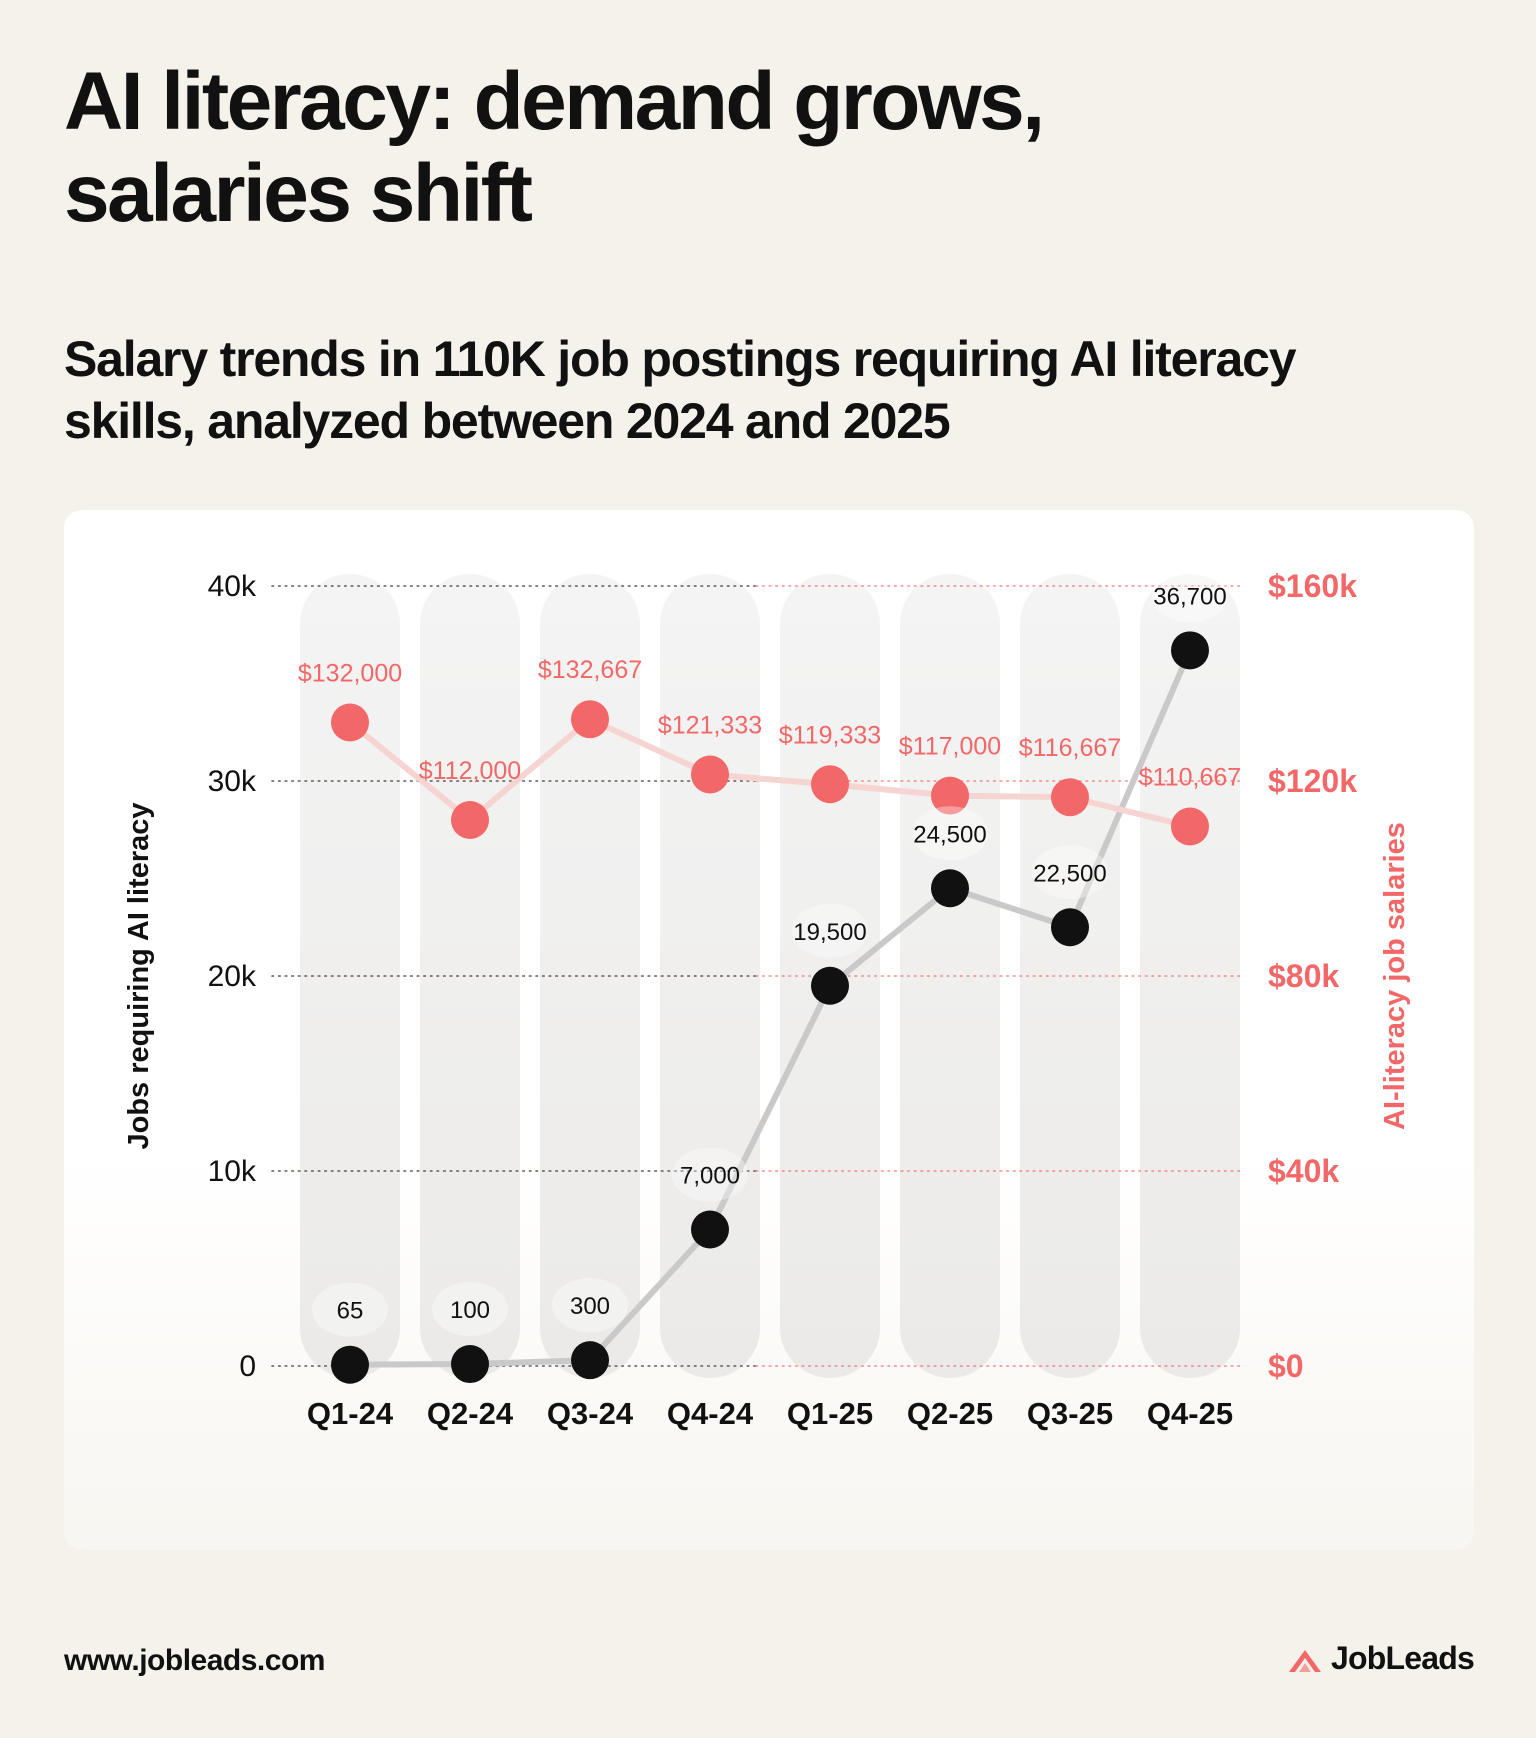 The image size is (1536, 1738). I want to click on salary-data-label-q1-24: $132,000, so click(350, 674).